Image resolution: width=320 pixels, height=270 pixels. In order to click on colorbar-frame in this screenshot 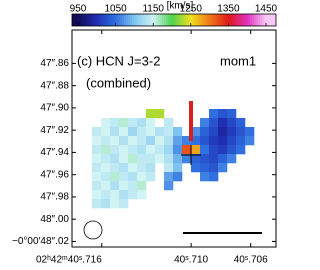, I will do `click(174, 20)`.